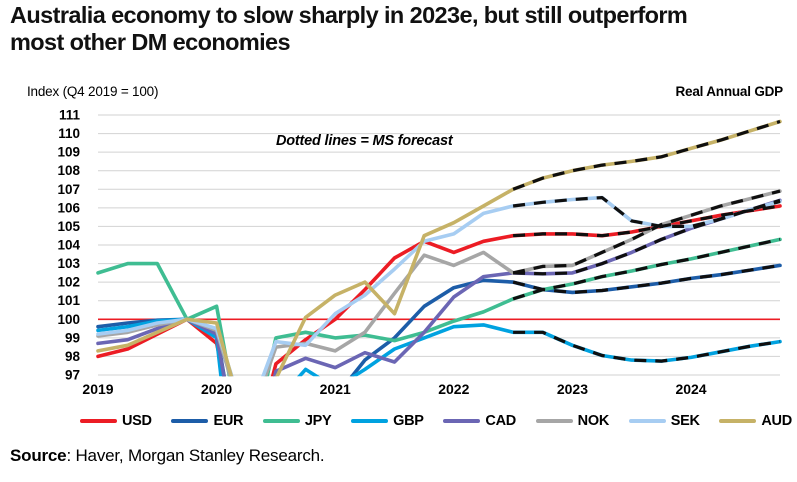 Image resolution: width=797 pixels, height=482 pixels. I want to click on y-tick-label: 109, so click(68, 152).